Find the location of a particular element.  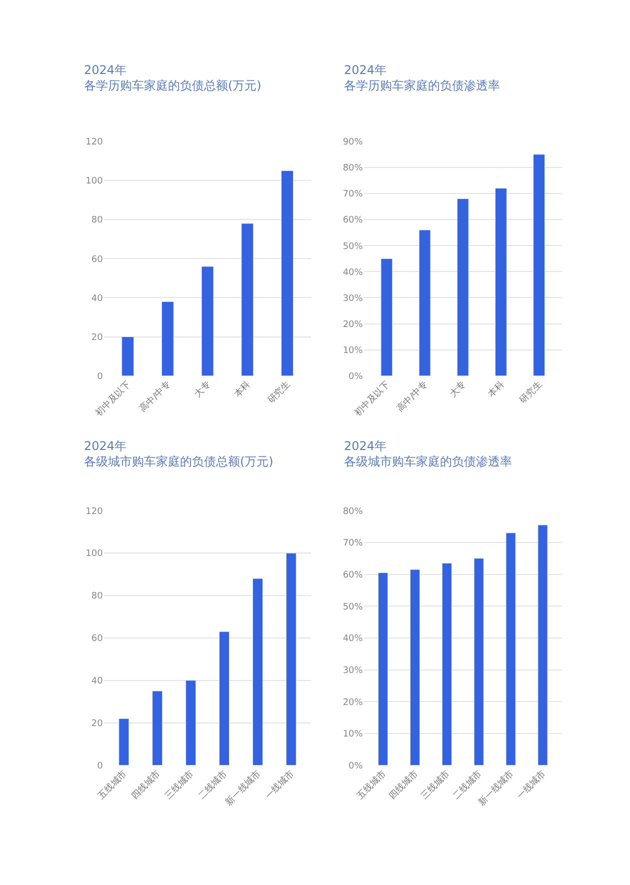

chart-subtitle: 各级城市购车家庭的负债渗透率 is located at coordinates (428, 461).